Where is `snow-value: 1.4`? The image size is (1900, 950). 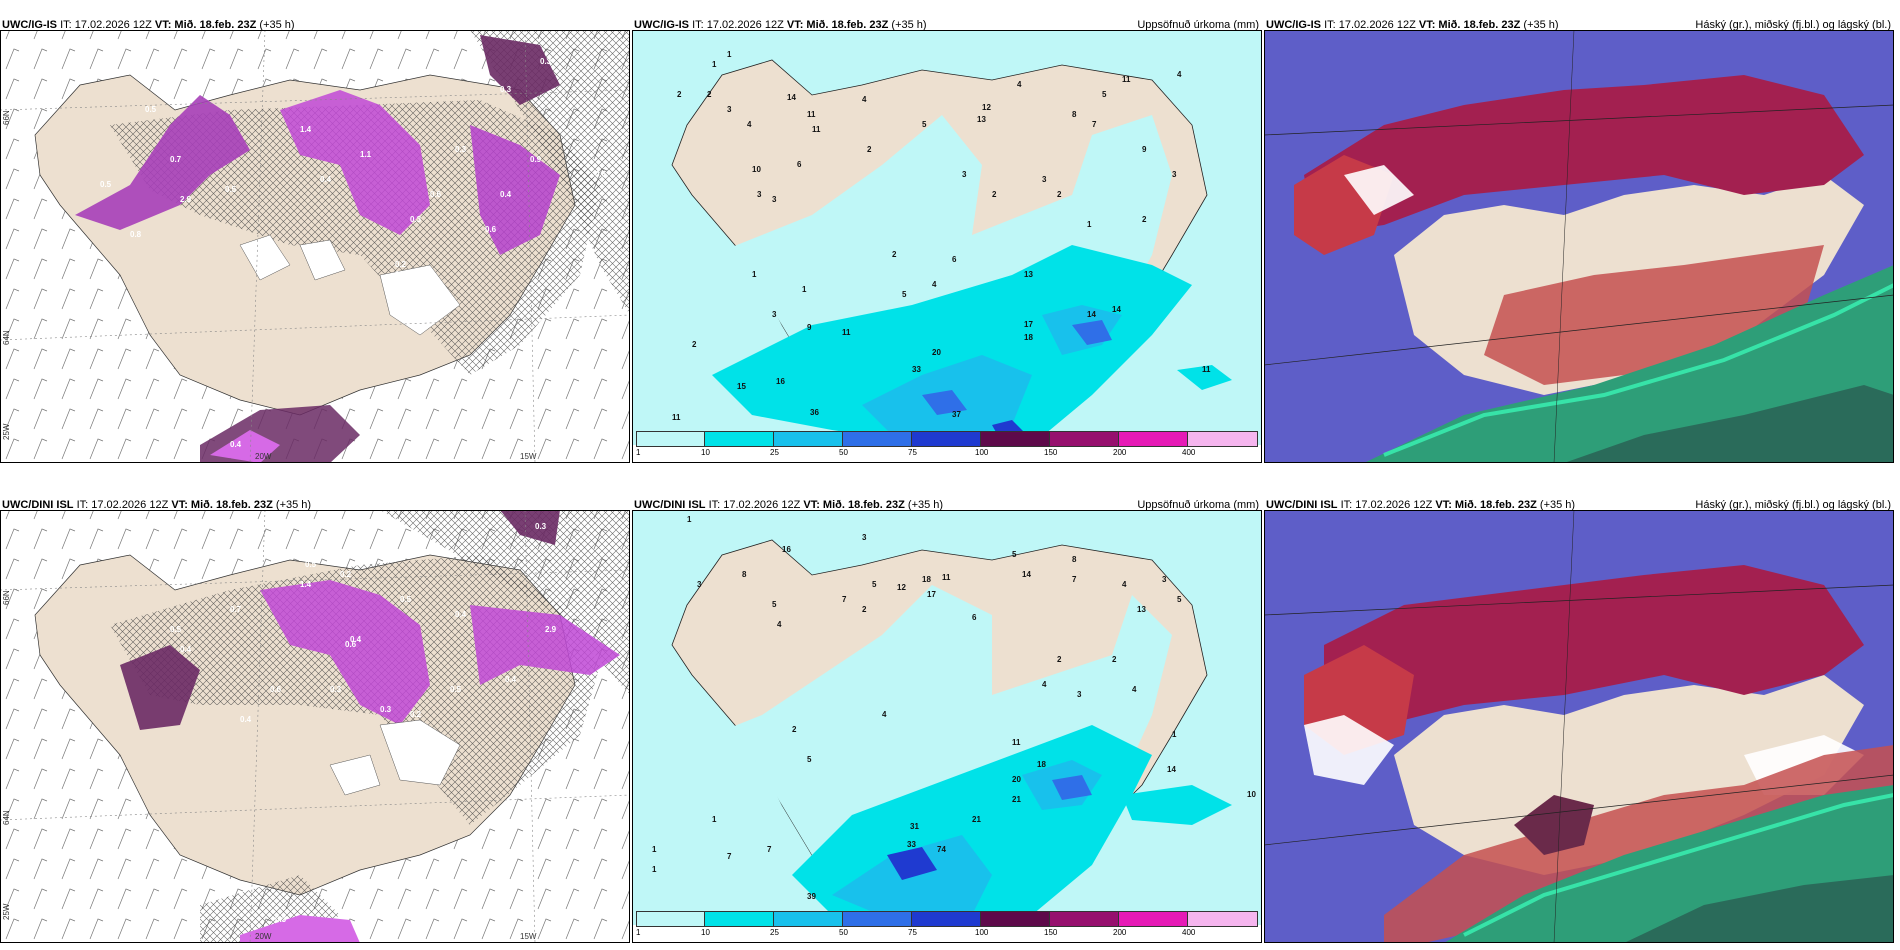 snow-value: 1.4 is located at coordinates (306, 584).